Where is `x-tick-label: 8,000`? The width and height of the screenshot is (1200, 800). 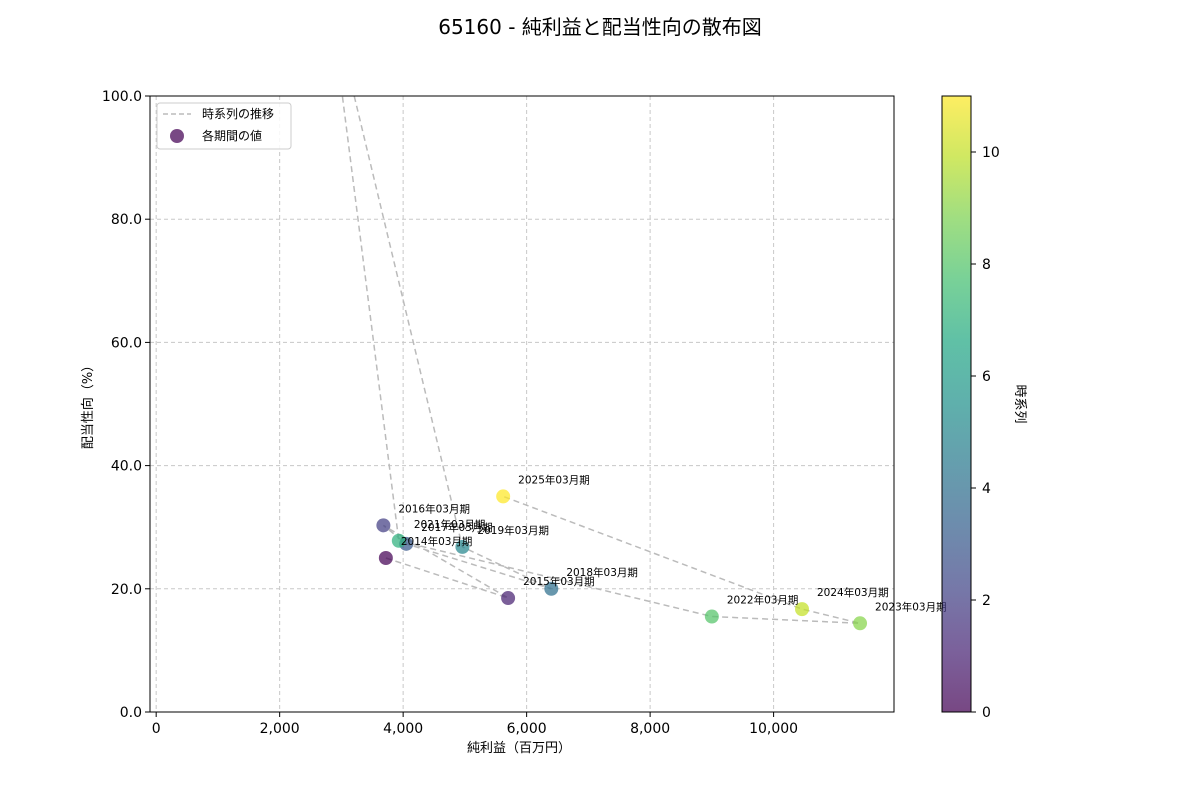 x-tick-label: 8,000 is located at coordinates (650, 729).